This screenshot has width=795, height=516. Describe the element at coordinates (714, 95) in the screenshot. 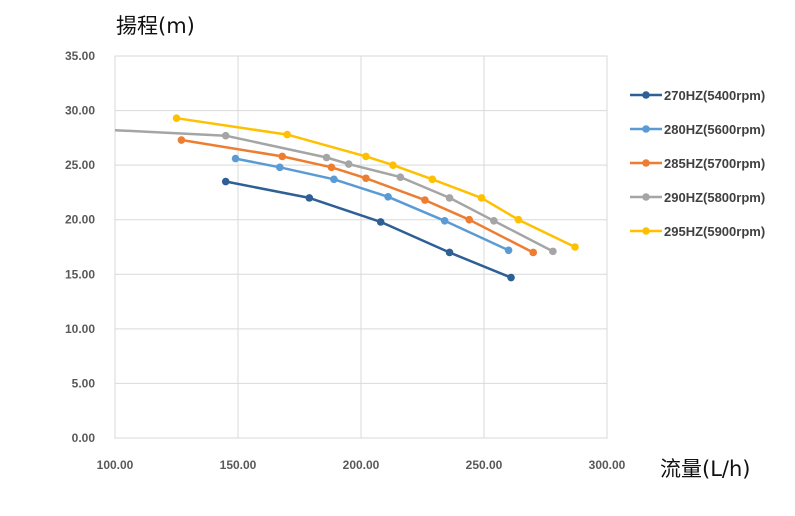

I see `legend-label-270hz: 270HZ(5400rpm)` at that location.